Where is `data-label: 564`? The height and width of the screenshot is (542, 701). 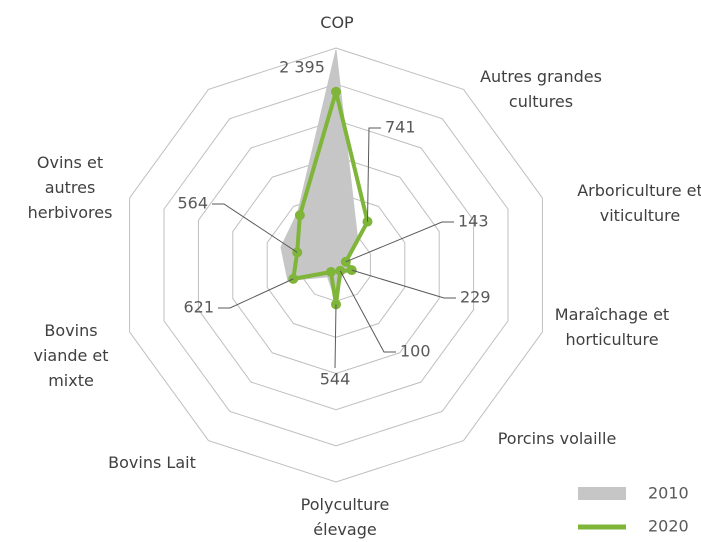
data-label: 564 is located at coordinates (192, 203).